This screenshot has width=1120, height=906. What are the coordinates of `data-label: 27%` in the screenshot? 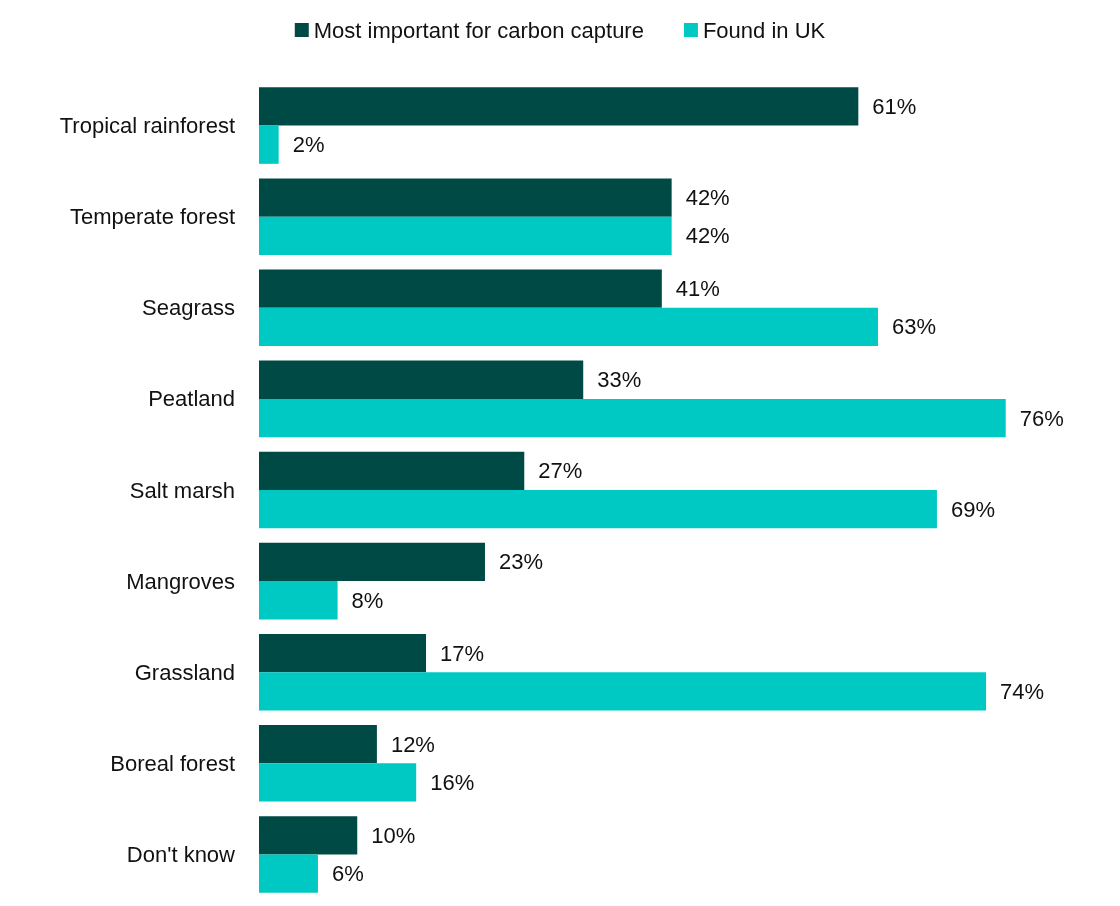 It's located at (560, 471).